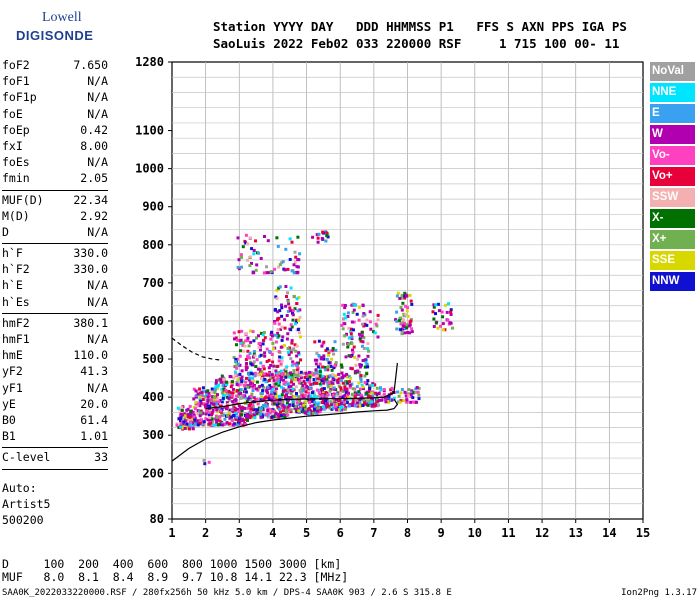 The height and width of the screenshot is (600, 700). I want to click on param-label: D, so click(5, 231).